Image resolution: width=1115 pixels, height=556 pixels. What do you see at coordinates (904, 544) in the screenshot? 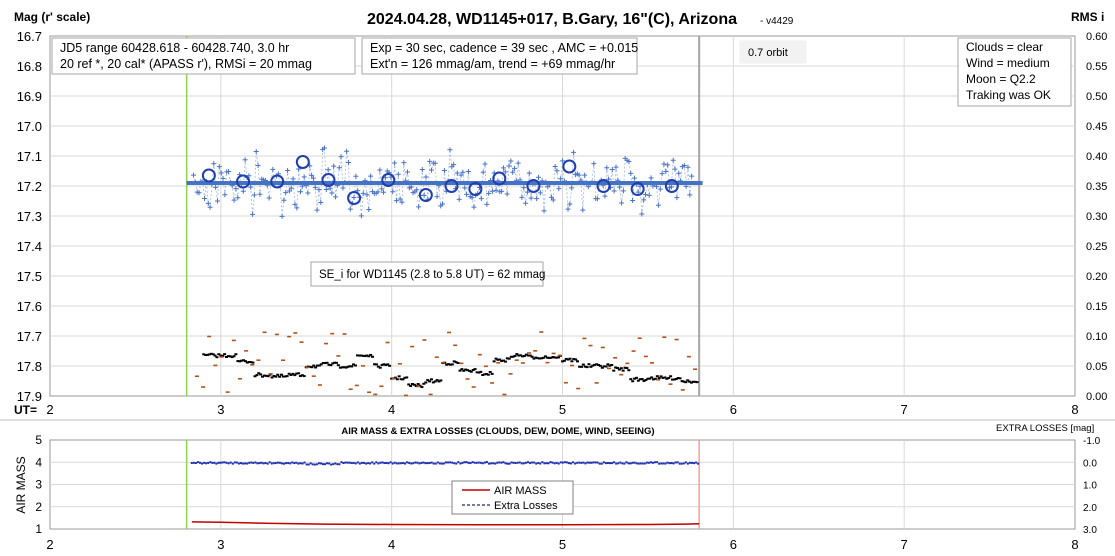
I see `bottom-x-tick-label: 7` at bounding box center [904, 544].